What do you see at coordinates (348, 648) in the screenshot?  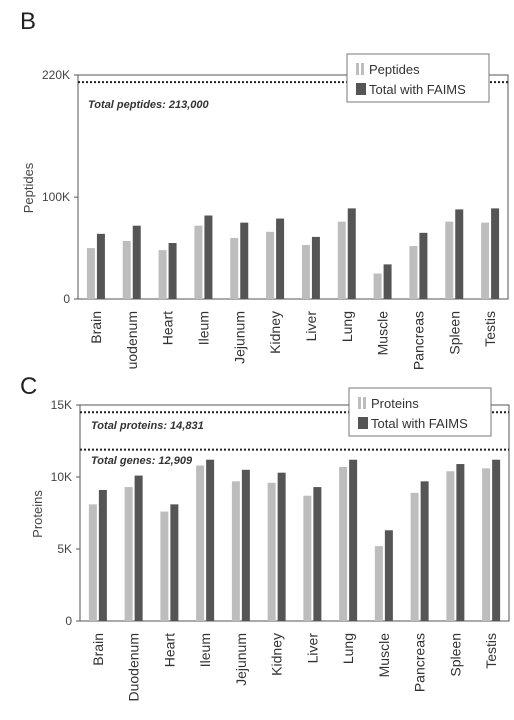 I see `x-tick-label-c-lung: Lung` at bounding box center [348, 648].